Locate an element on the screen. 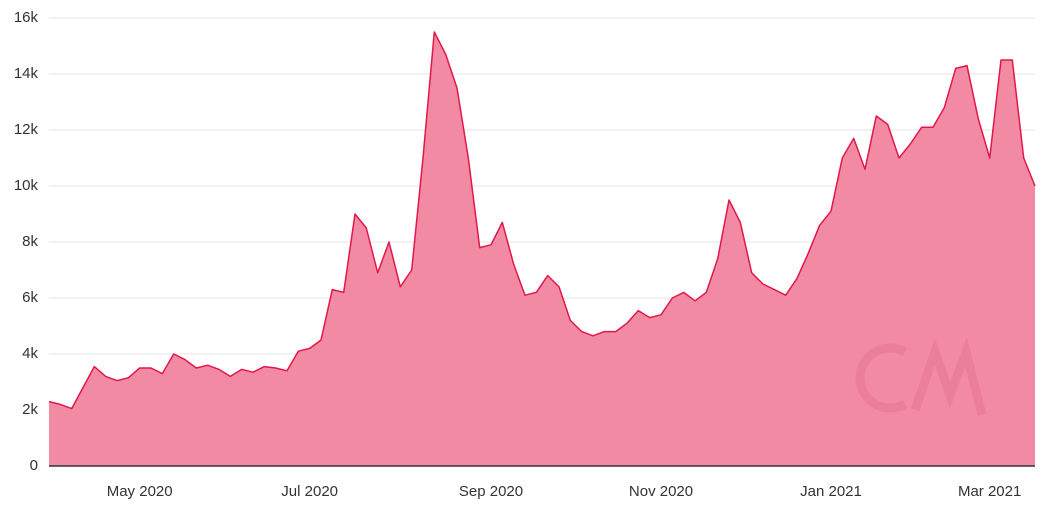 The image size is (1044, 509). y-tick-label: 8k is located at coordinates (30, 241).